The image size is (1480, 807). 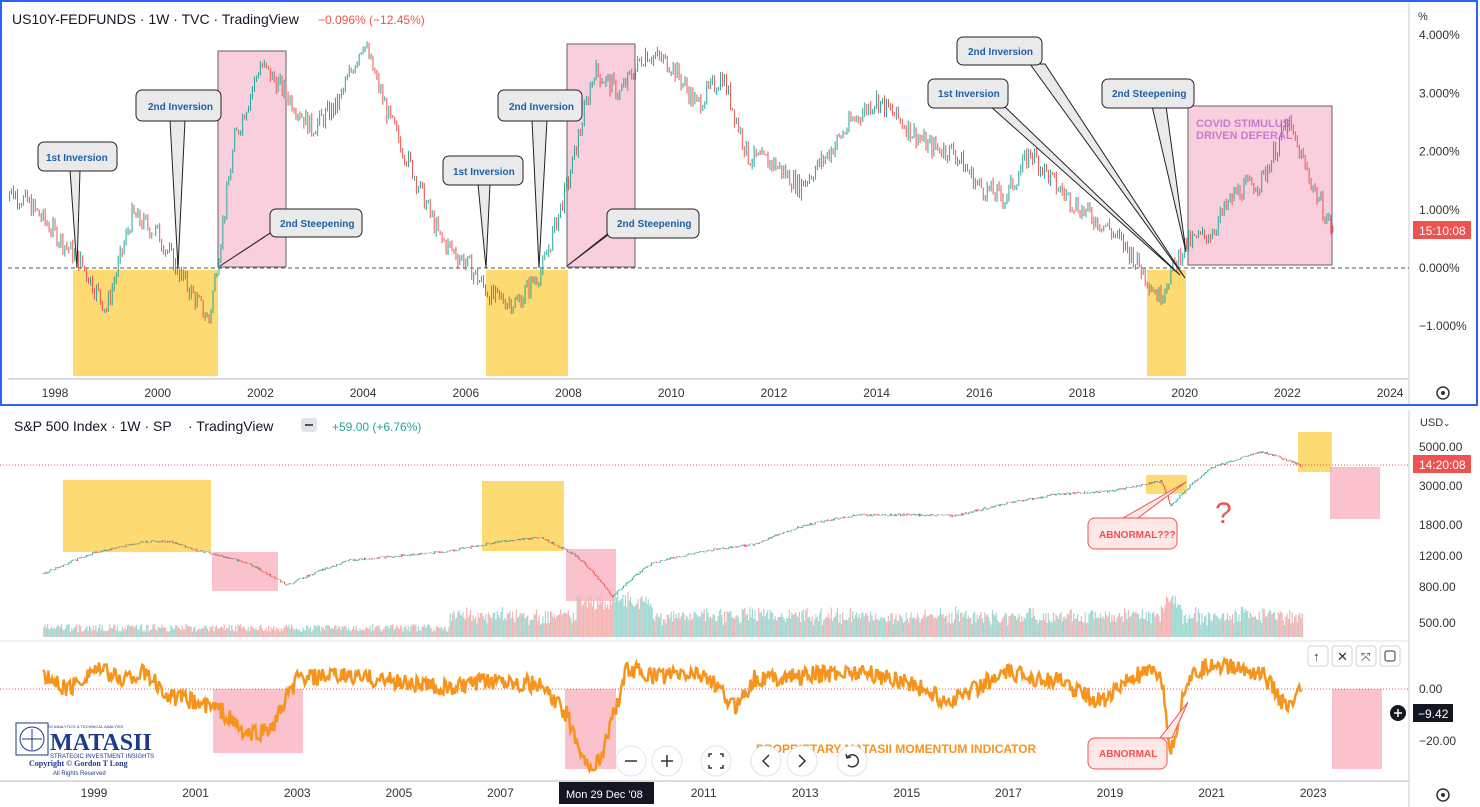 I want to click on scroll-right-button, so click(x=802, y=761).